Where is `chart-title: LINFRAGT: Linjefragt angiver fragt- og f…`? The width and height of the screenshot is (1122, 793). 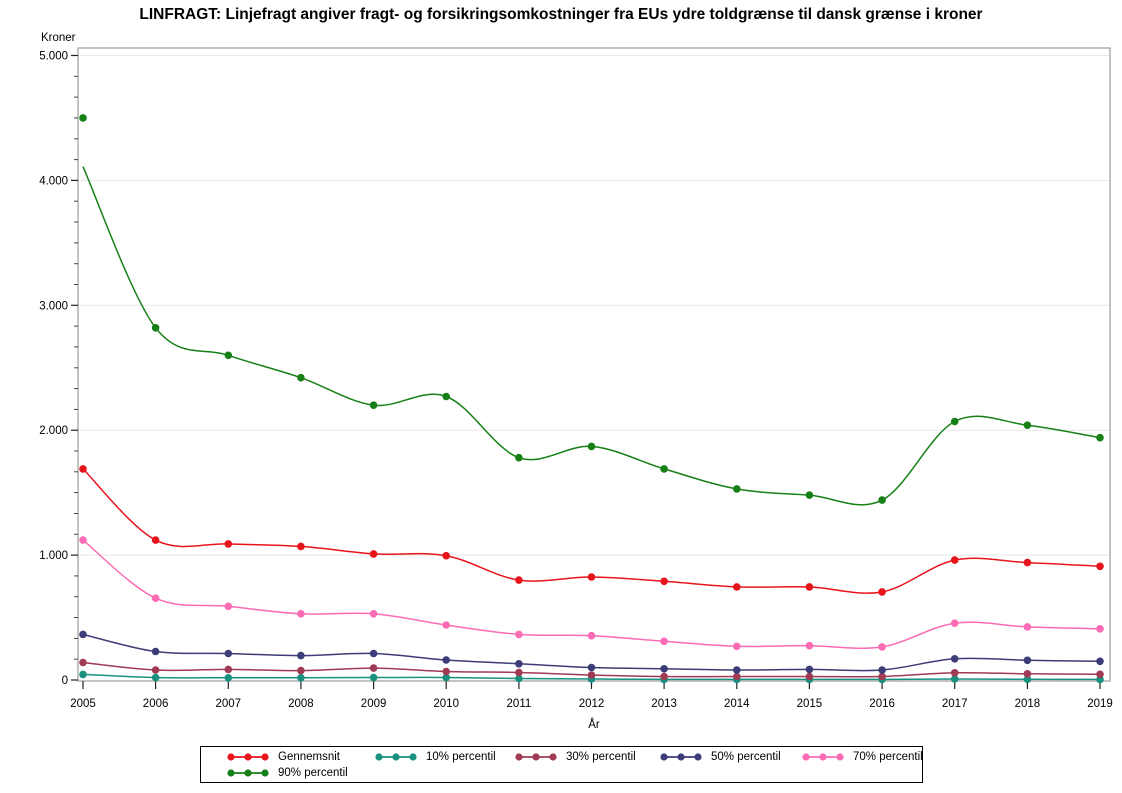
chart-title: LINFRAGT: Linjefragt angiver fragt- og f… is located at coordinates (561, 14).